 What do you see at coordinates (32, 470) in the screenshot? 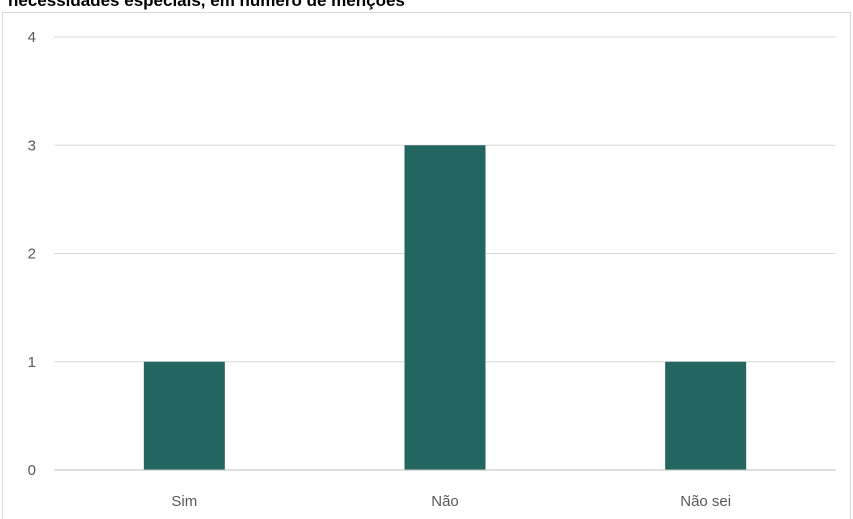
I see `y-tick-label-0: 0` at bounding box center [32, 470].